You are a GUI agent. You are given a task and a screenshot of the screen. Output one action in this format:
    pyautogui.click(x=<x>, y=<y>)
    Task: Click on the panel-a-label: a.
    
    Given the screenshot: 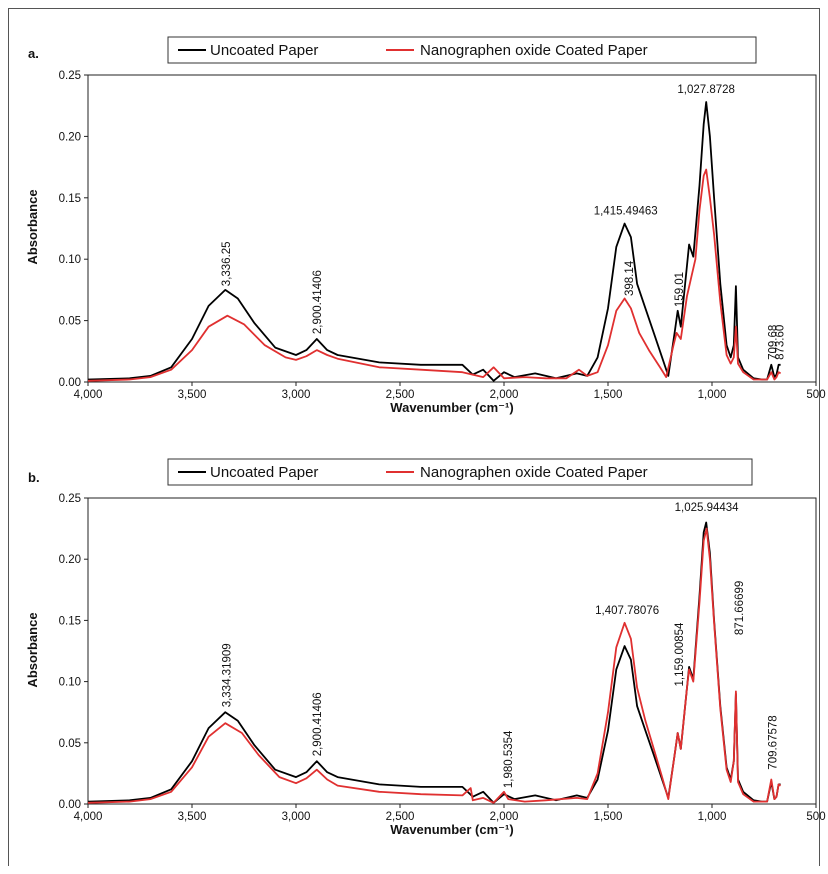 What is the action you would take?
    pyautogui.click(x=33, y=53)
    